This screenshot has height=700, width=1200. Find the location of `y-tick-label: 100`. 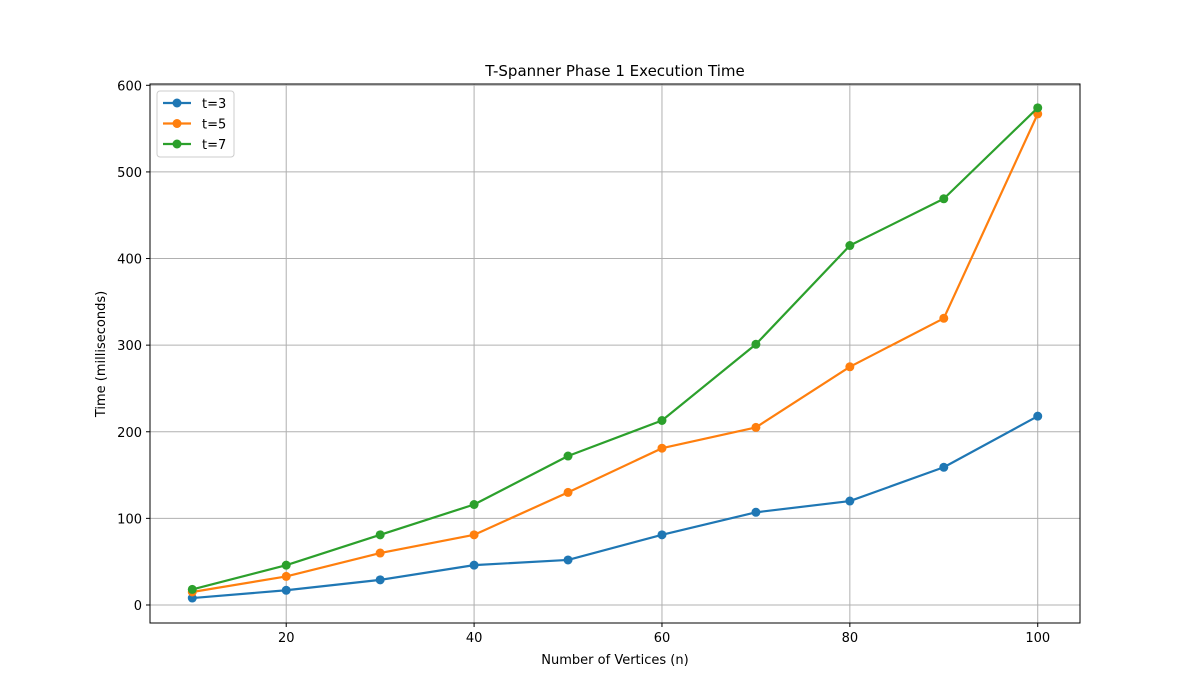

y-tick-label: 100 is located at coordinates (129, 519).